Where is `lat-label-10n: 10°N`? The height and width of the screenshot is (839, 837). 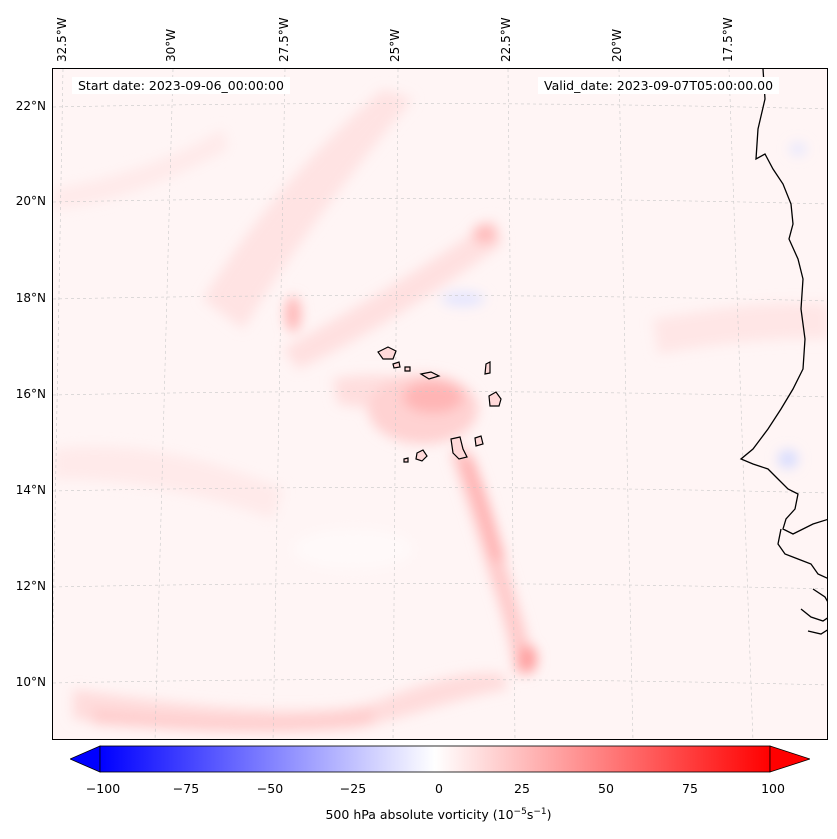
lat-label-10n: 10°N is located at coordinates (30, 682).